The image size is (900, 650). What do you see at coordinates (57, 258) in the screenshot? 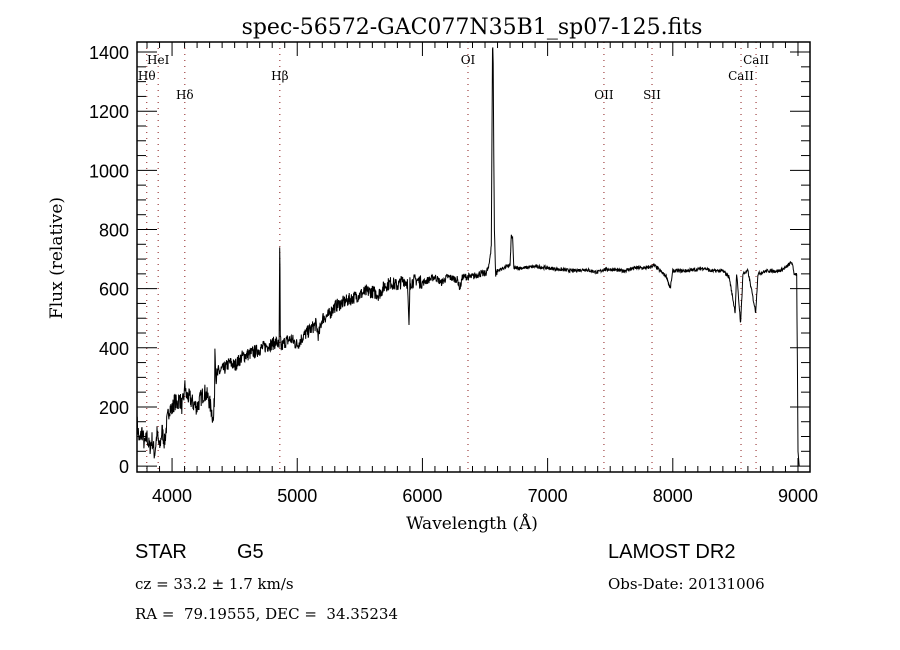
I see `y-axis-label: Flux (relative)` at bounding box center [57, 258].